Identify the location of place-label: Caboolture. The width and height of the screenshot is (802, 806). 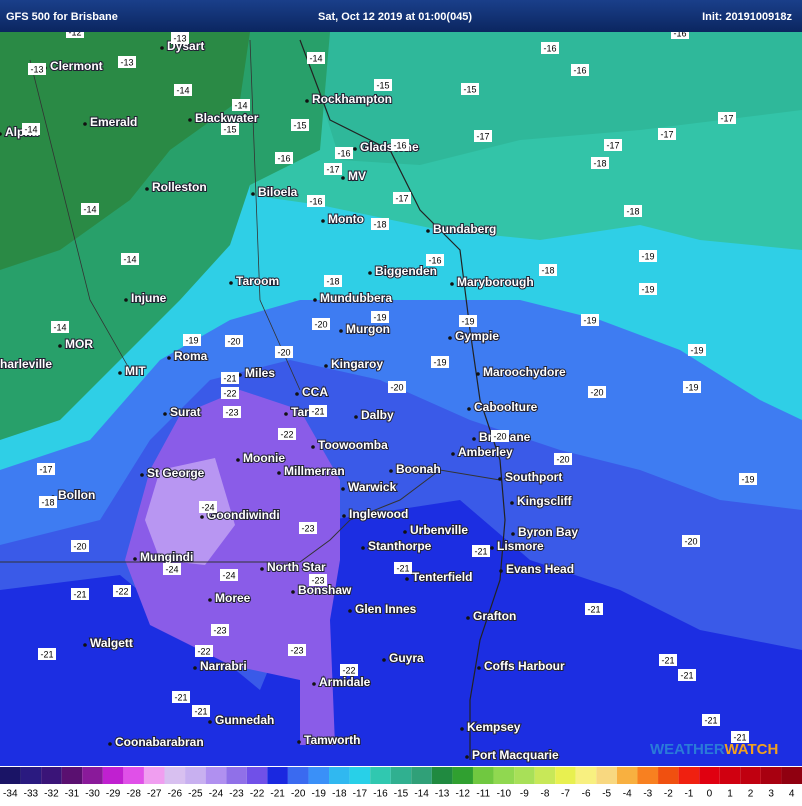
(506, 407).